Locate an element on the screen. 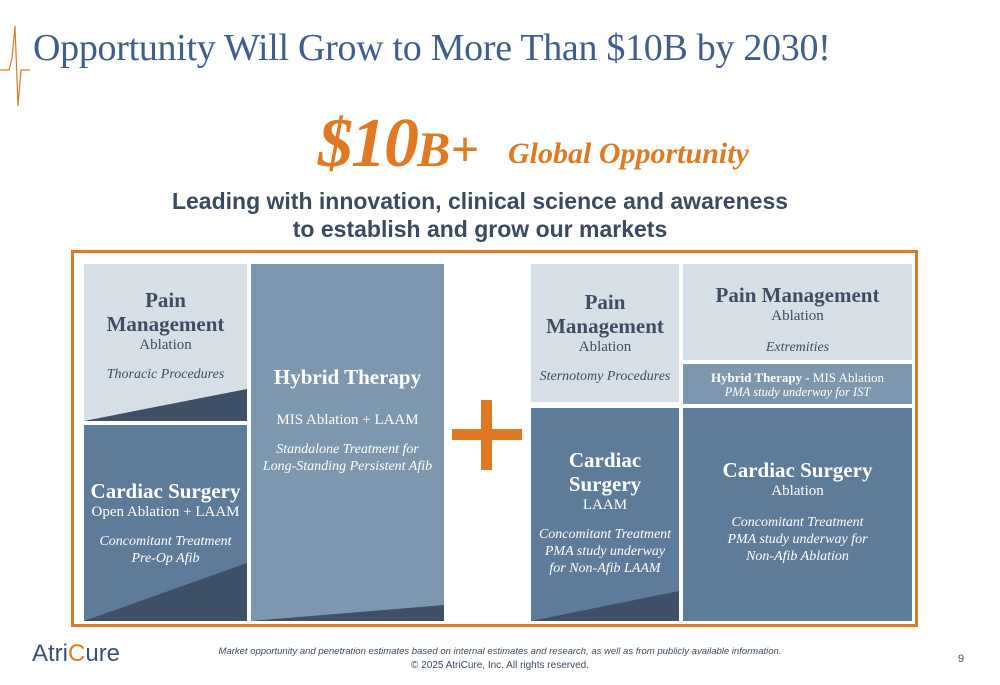 Image resolution: width=1000 pixels, height=685 pixels. right-pain2-detail: Extremities is located at coordinates (797, 347).